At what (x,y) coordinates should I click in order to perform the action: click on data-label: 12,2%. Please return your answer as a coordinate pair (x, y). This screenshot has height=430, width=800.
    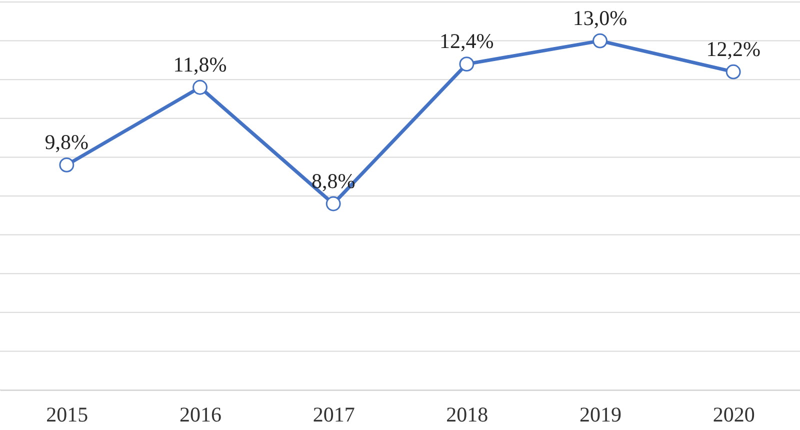
    Looking at the image, I should click on (733, 48).